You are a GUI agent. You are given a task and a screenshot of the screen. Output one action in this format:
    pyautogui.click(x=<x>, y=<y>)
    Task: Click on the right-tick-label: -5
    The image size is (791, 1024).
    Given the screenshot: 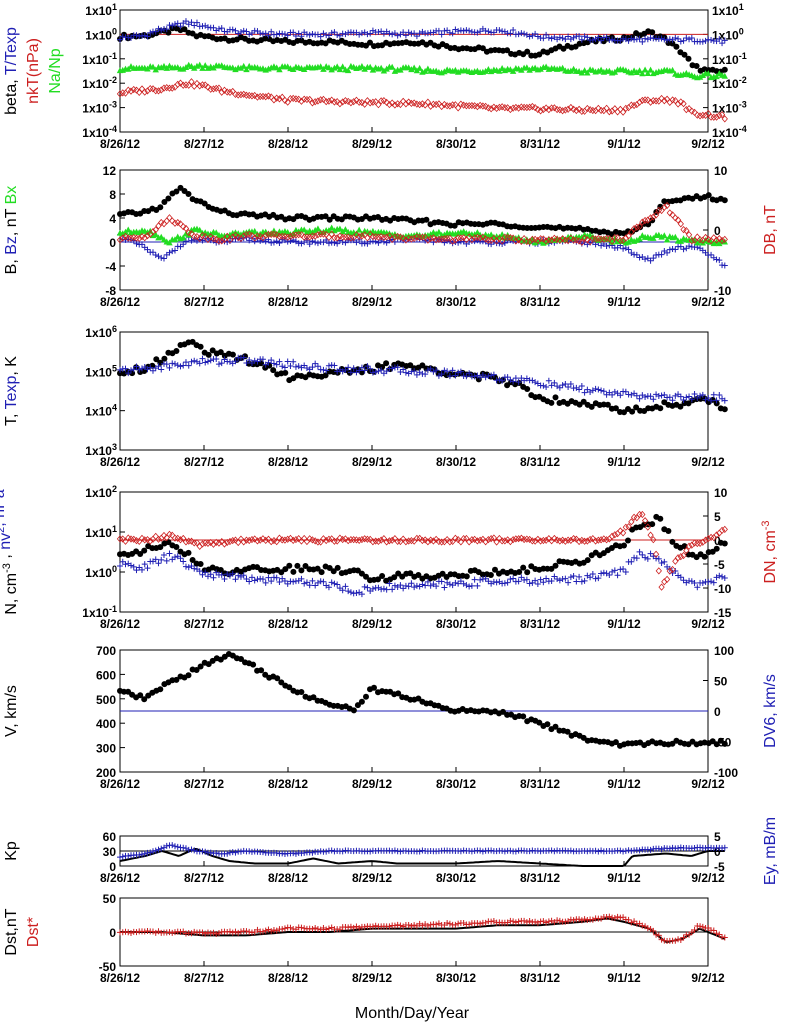 What is the action you would take?
    pyautogui.click(x=719, y=565)
    